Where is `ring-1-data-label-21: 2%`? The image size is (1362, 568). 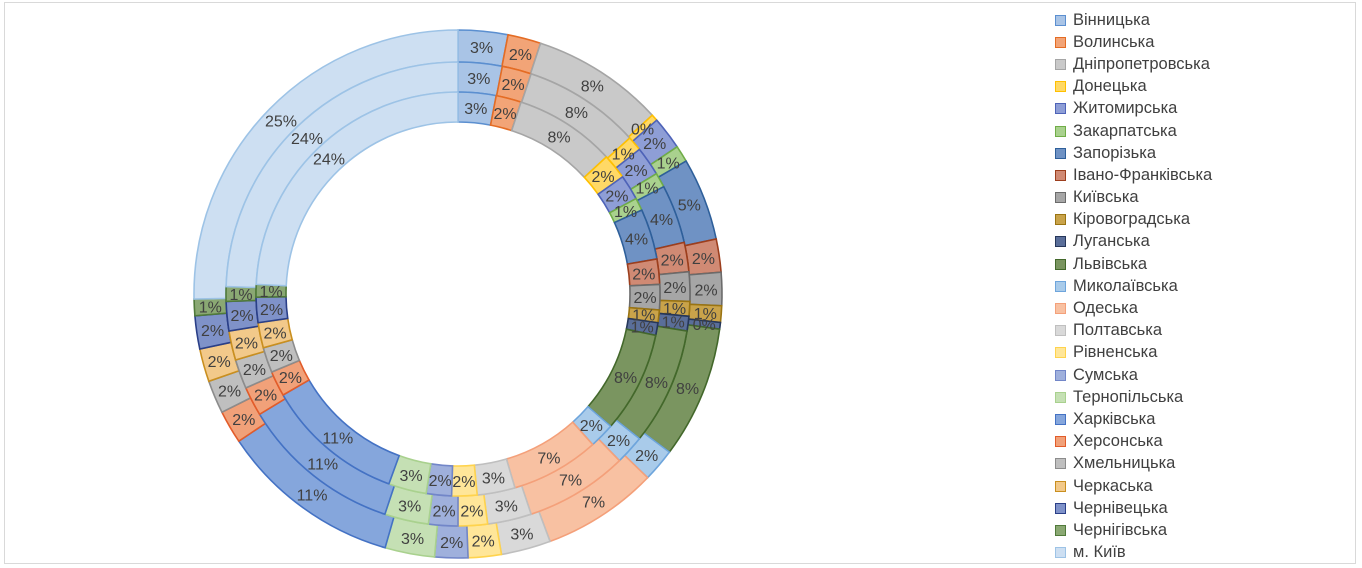 ring-1-data-label-21: 2% is located at coordinates (229, 392).